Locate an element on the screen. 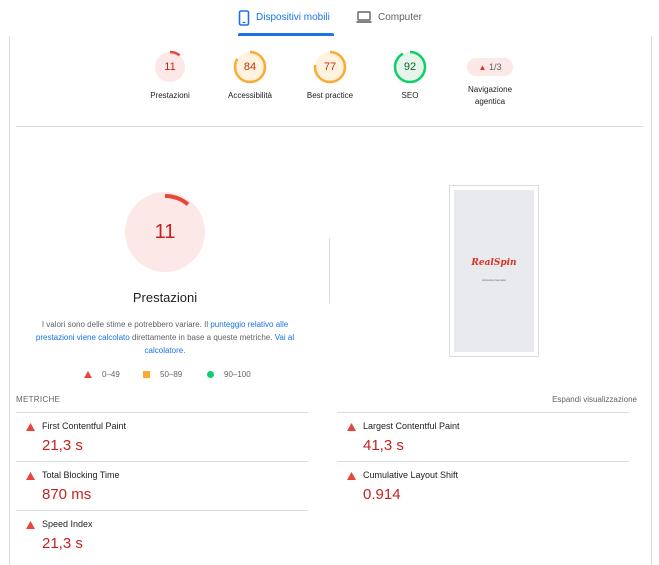 The image size is (659, 565). legend-good: 90–100 is located at coordinates (229, 374).